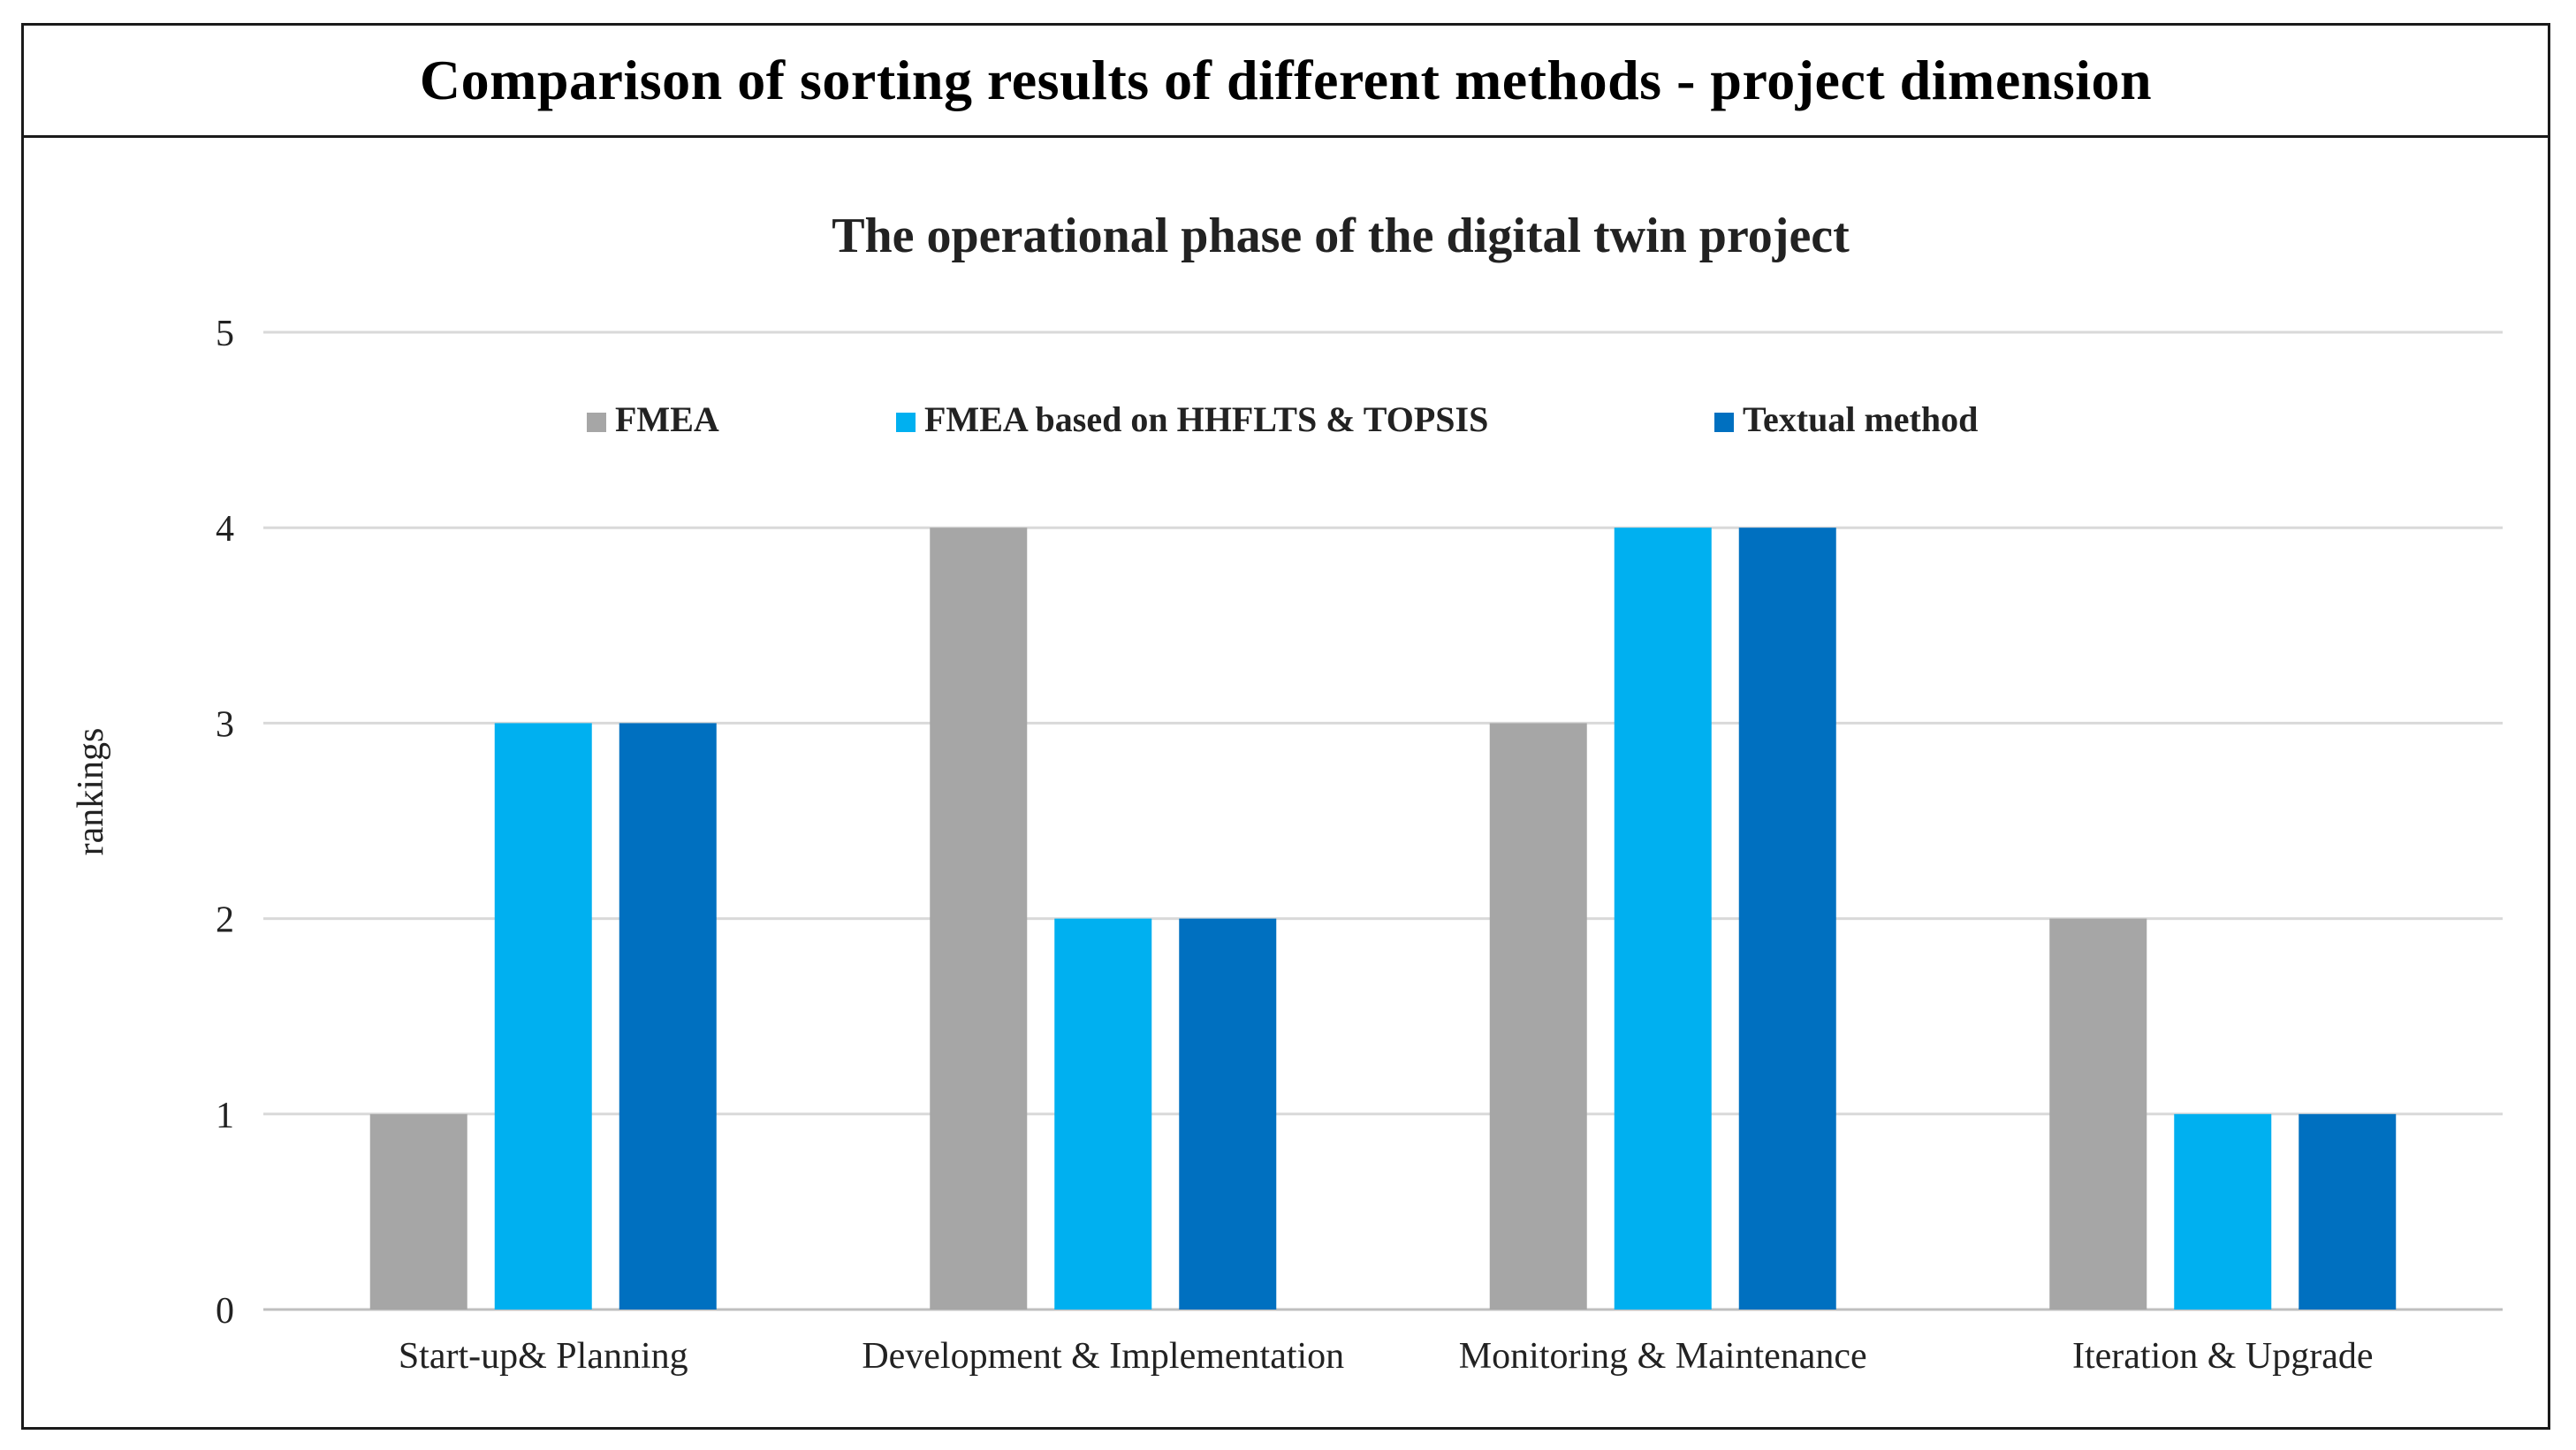 The image size is (2576, 1450). Describe the element at coordinates (225, 1311) in the screenshot. I see `y-tick-label: 0` at that location.